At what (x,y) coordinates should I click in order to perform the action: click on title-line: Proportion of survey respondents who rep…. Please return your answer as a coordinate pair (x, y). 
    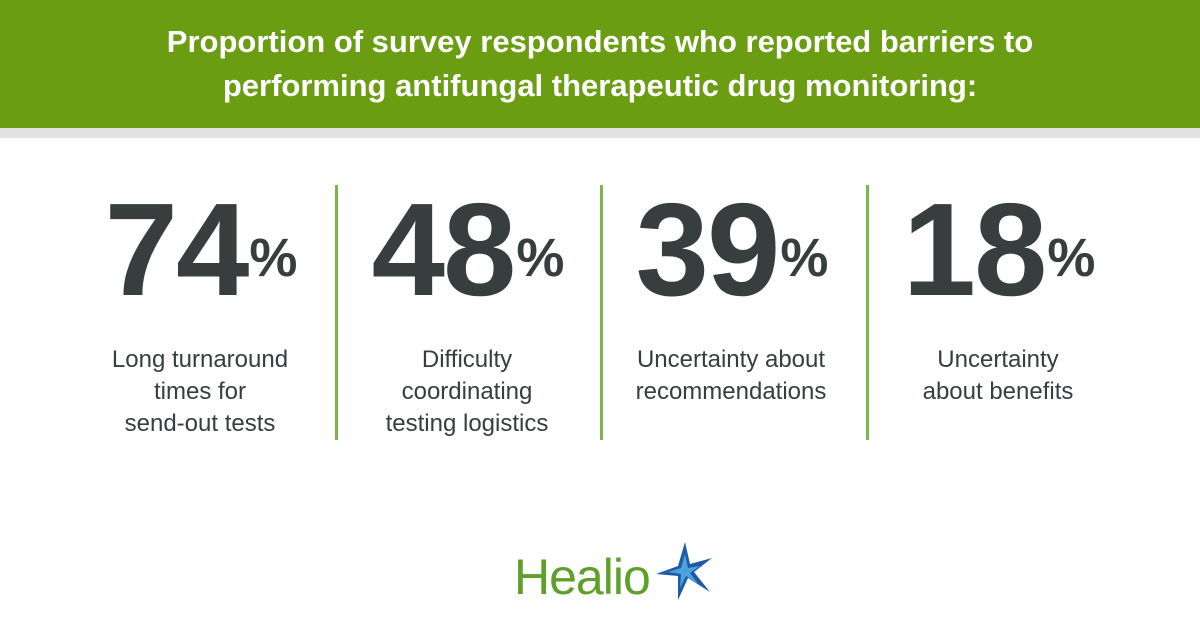
    Looking at the image, I should click on (600, 41).